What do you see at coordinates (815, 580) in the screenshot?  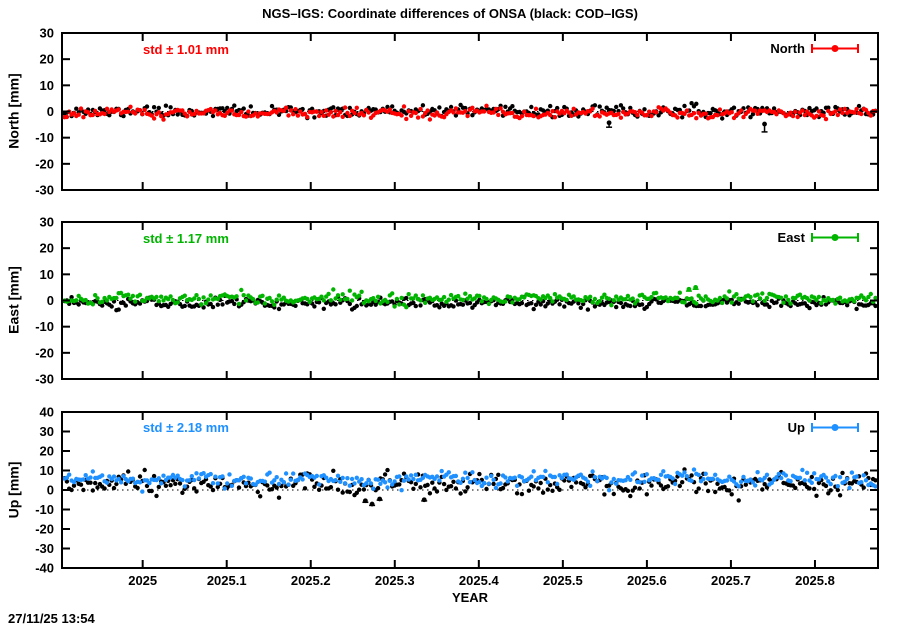 I see `x-tick-label: 2025.8` at bounding box center [815, 580].